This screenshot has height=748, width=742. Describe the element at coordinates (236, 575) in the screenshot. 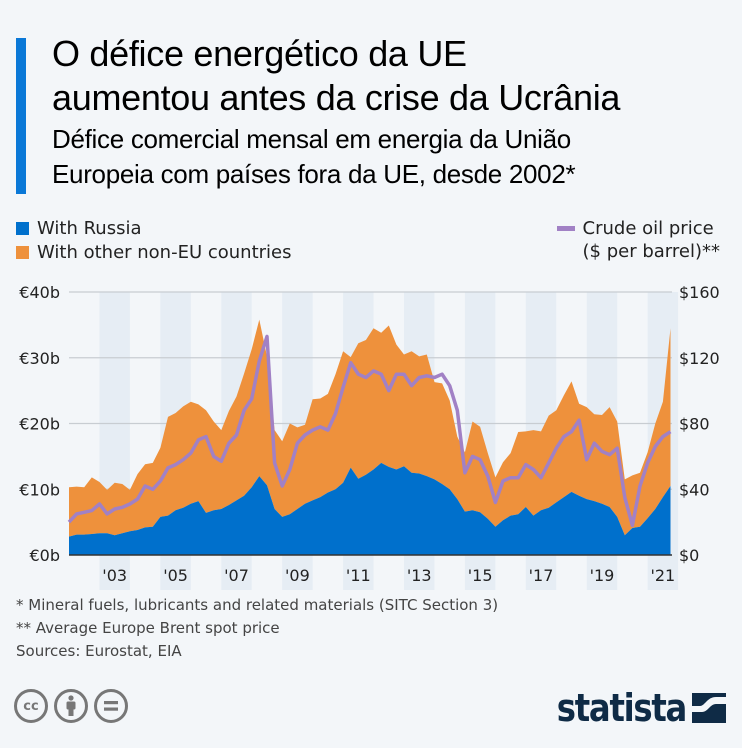

I see `x-tick-label: '07` at that location.